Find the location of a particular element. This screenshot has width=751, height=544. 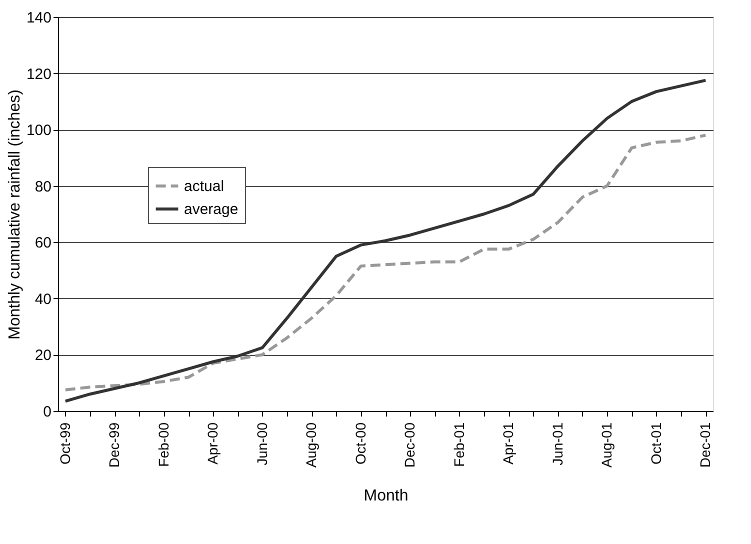

y-tick-label: 60 is located at coordinates (43, 243).